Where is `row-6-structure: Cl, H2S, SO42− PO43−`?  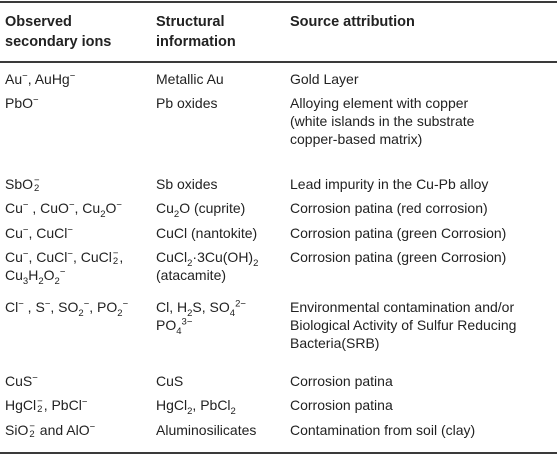 row-6-structure: Cl, H2S, SO42− PO43− is located at coordinates (201, 317).